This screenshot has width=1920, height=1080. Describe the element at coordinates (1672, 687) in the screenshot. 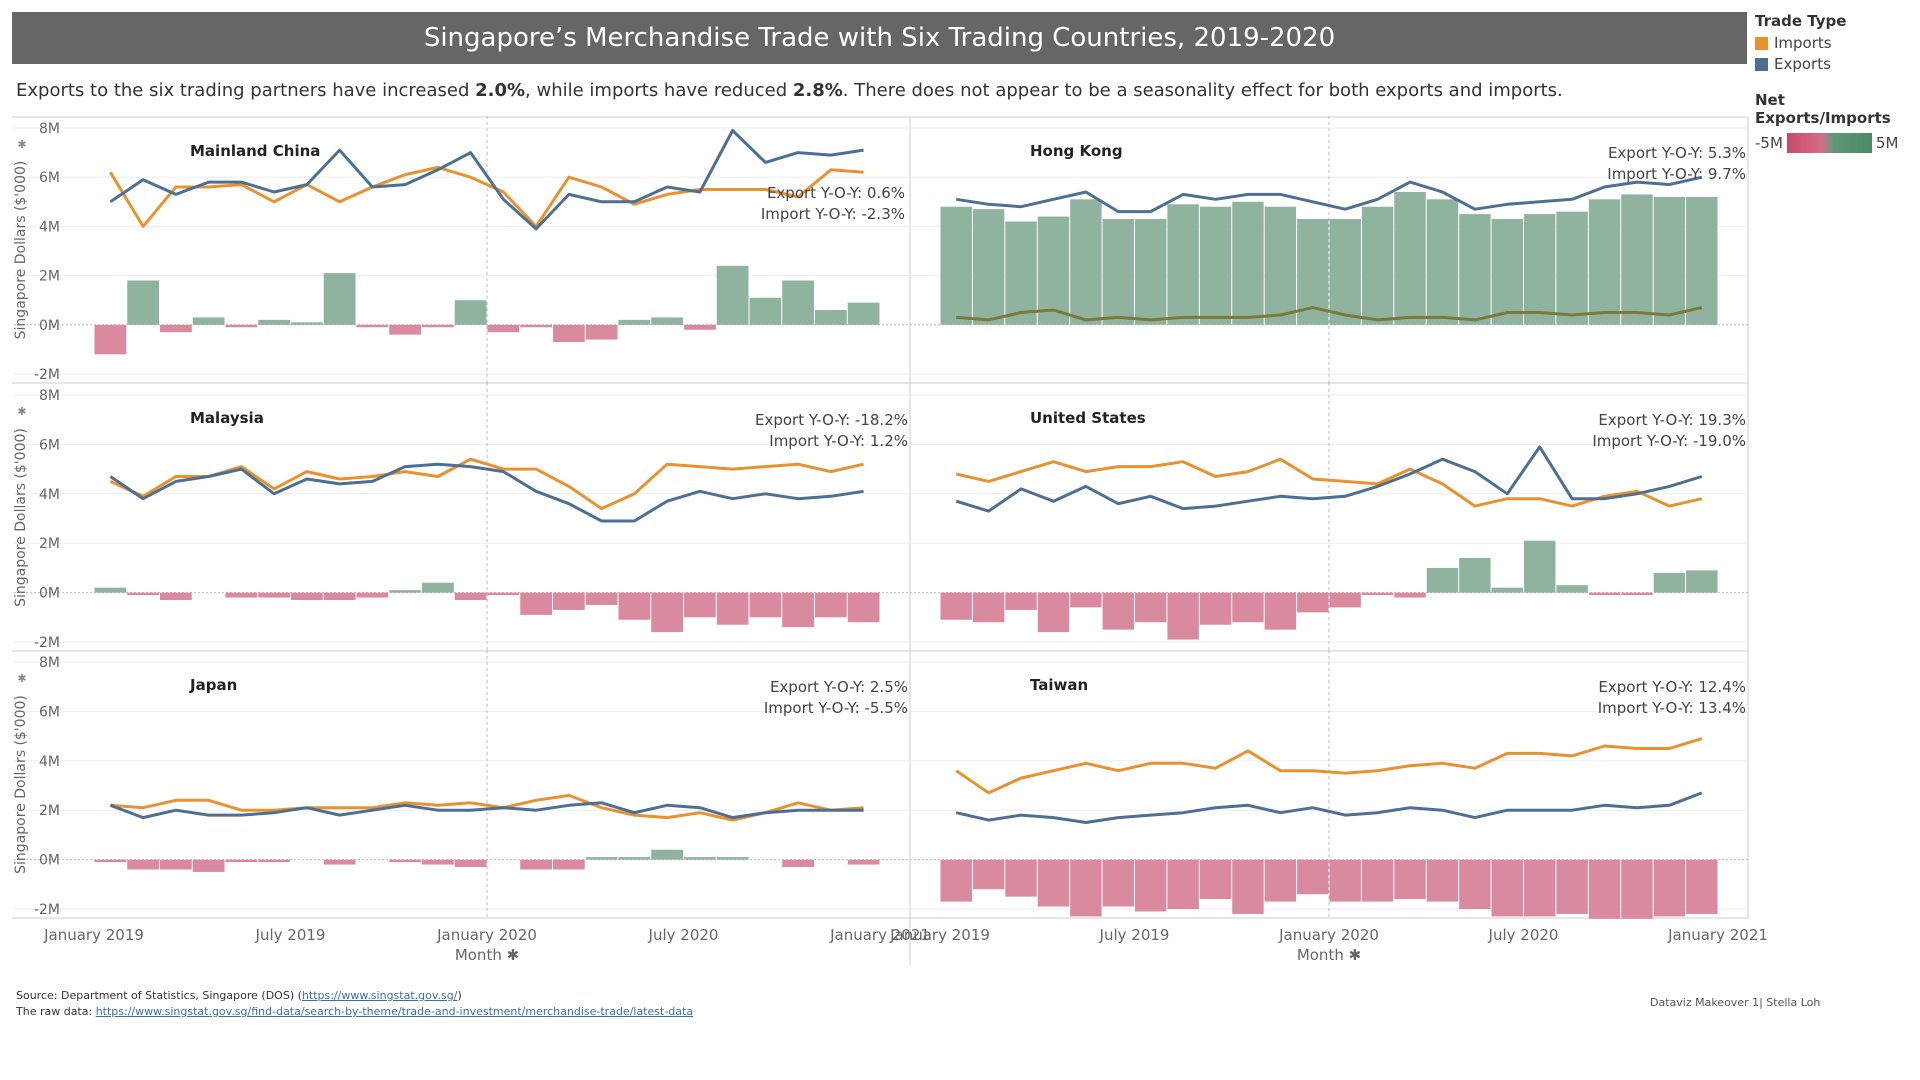

I see `export-yoy-annotation: Export Y-O-Y: 12.4%` at that location.